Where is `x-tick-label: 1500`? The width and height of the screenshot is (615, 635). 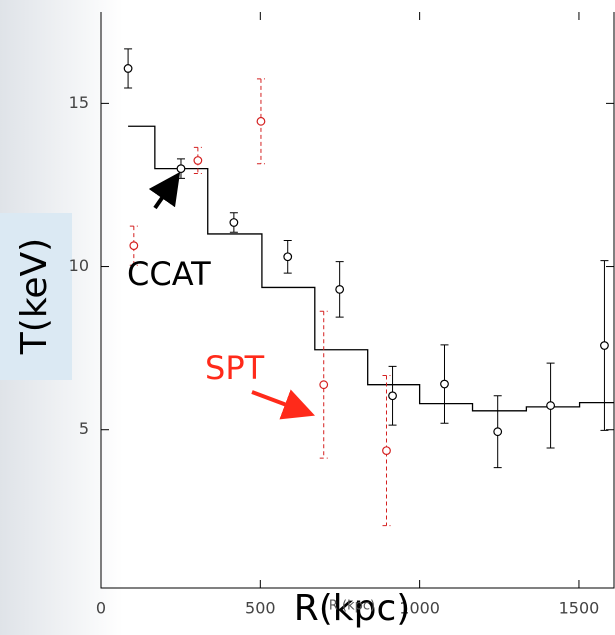 x-tick-label: 1500 is located at coordinates (579, 608).